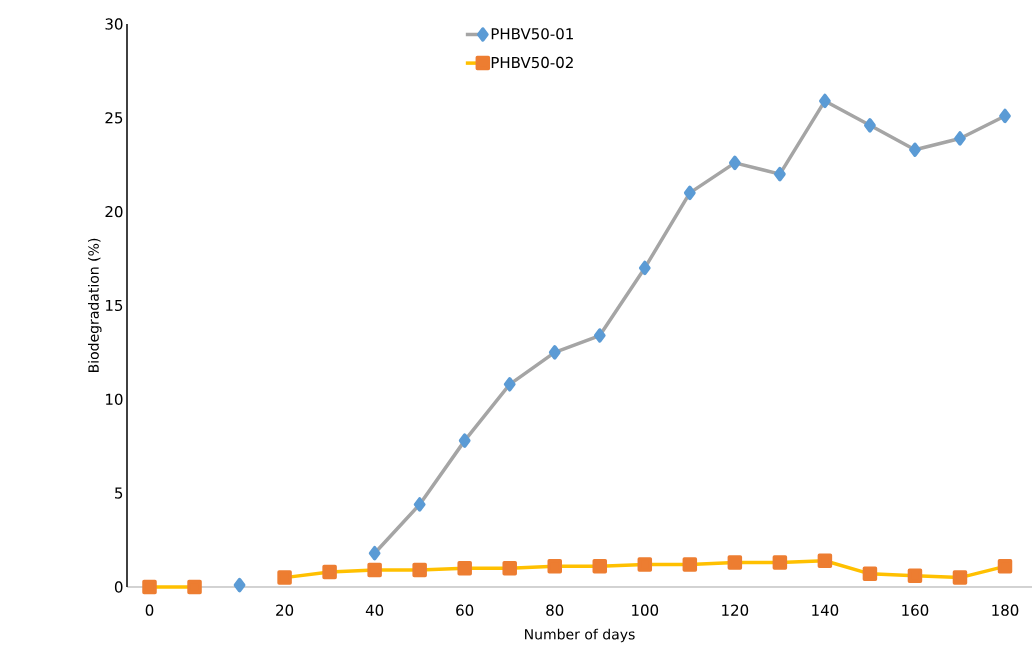  What do you see at coordinates (114, 305) in the screenshot?
I see `y-tick-label: 15` at bounding box center [114, 305].